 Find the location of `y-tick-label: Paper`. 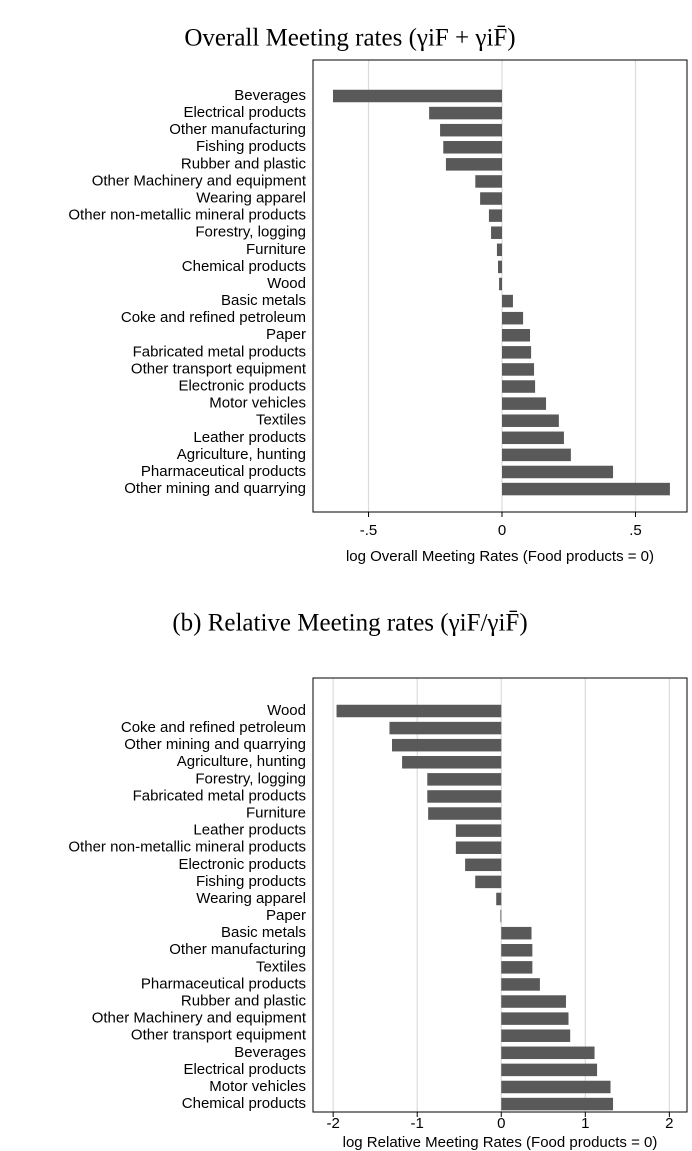

y-tick-label: Paper is located at coordinates (286, 915).